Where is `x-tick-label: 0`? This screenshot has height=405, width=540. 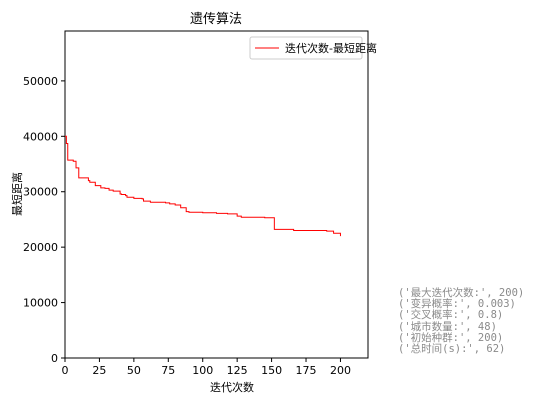
x-tick-label: 0 is located at coordinates (65, 370).